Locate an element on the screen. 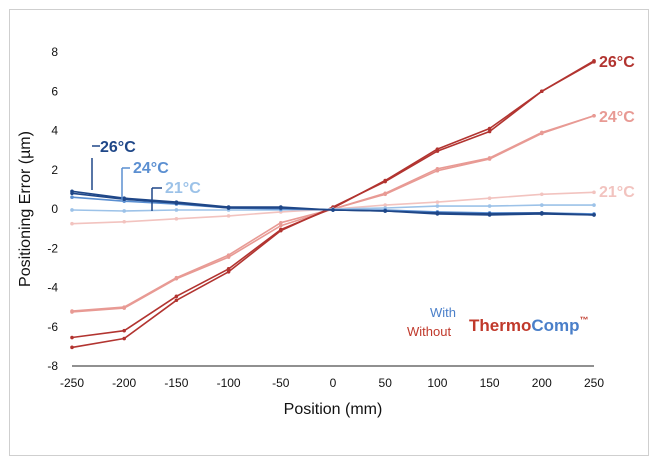  y-tick-label: 8 is located at coordinates (54, 52).